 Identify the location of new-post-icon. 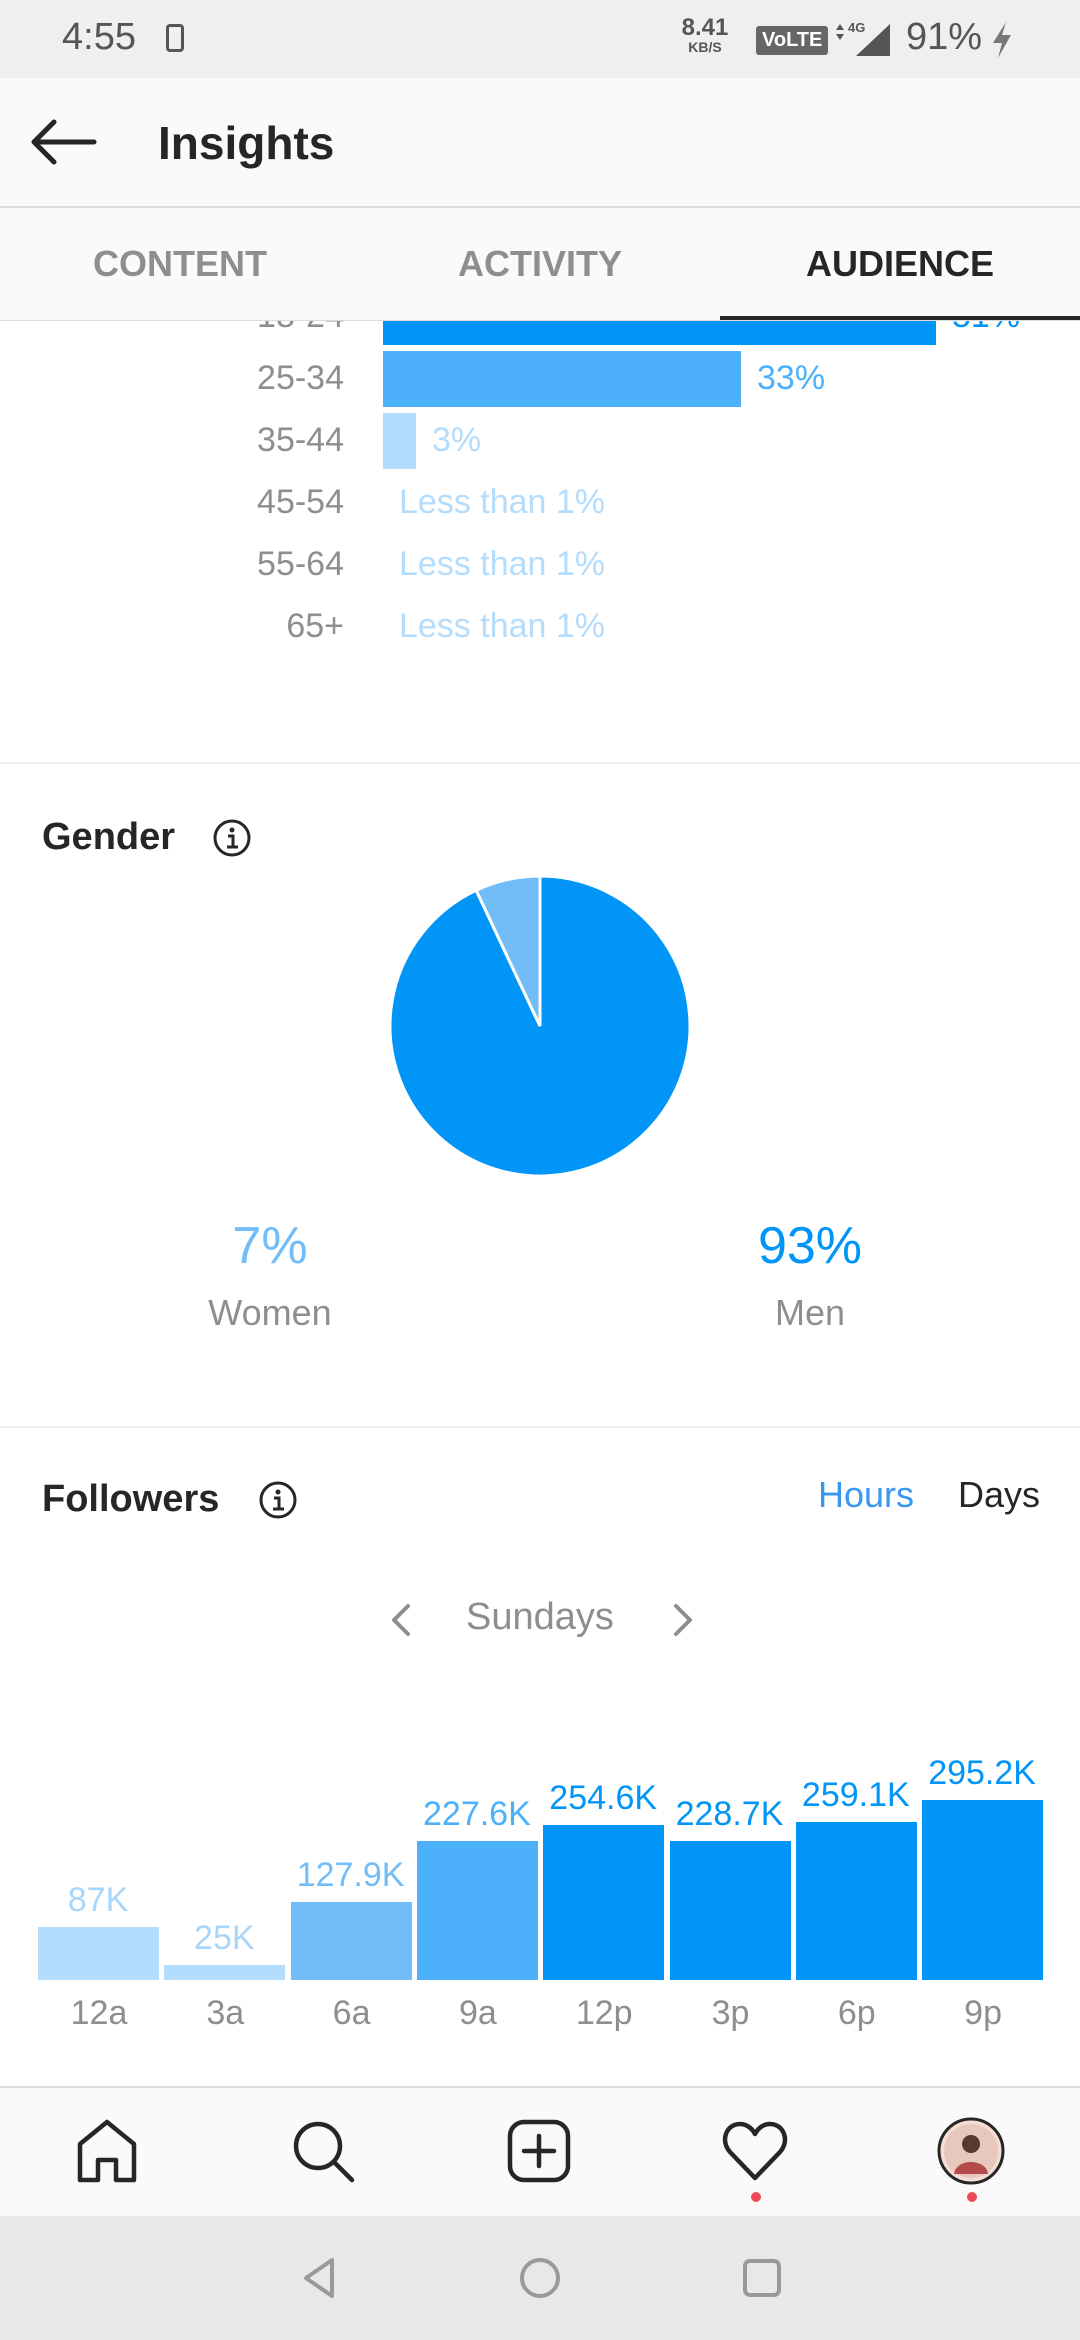
(539, 2151).